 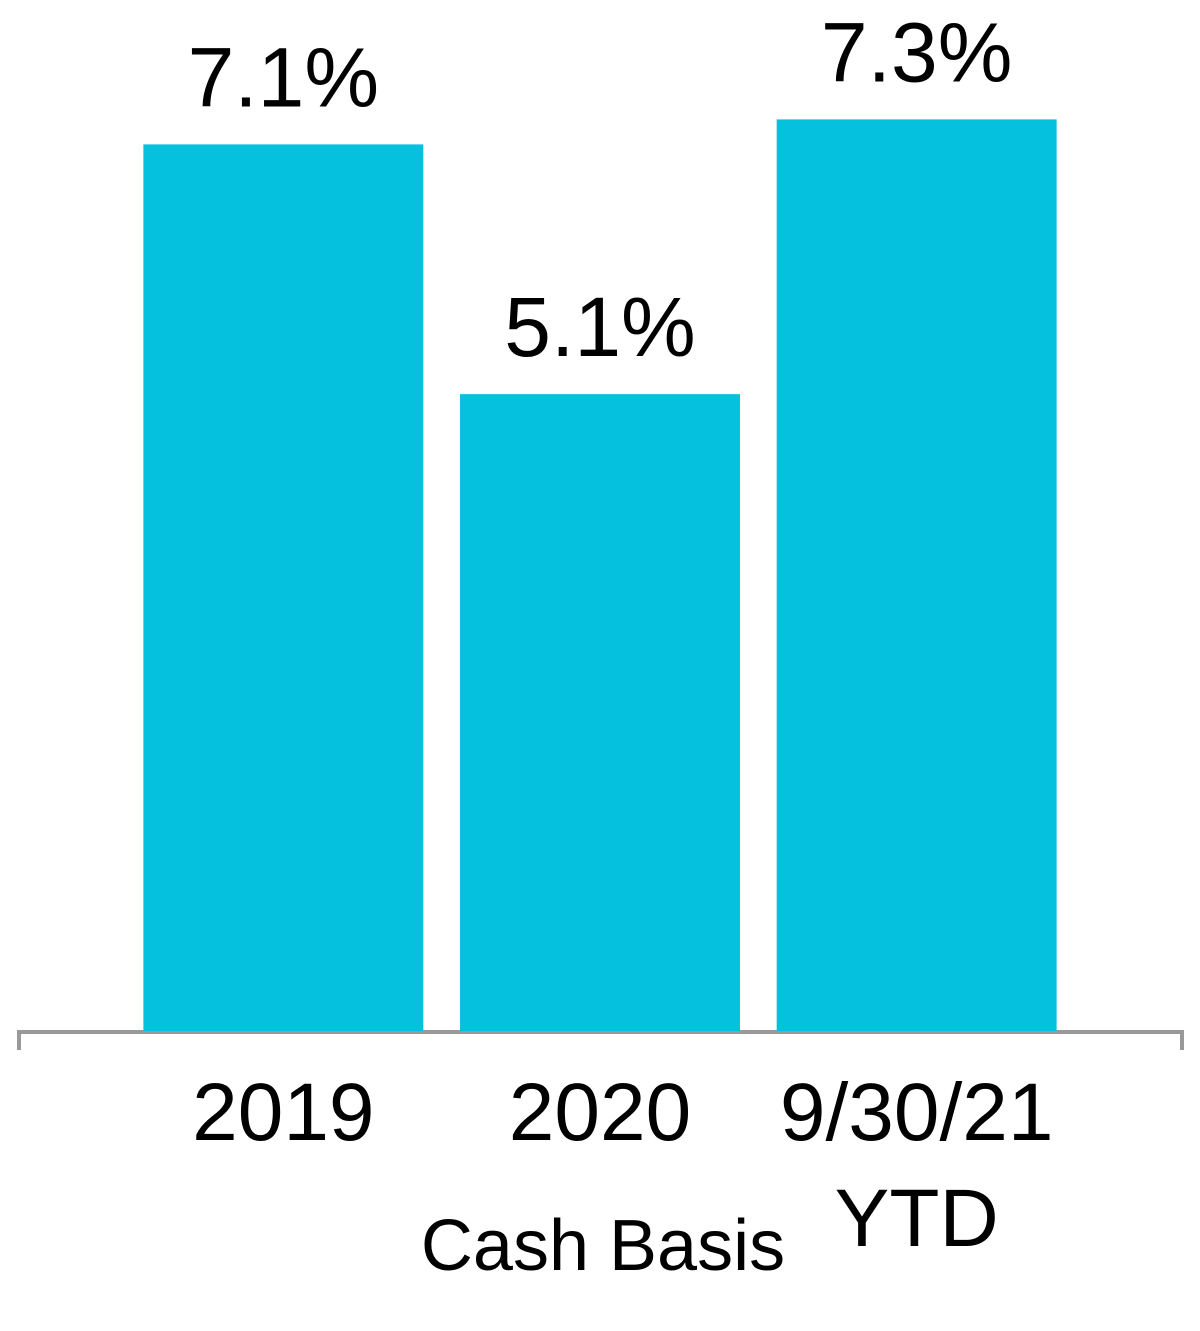 I want to click on x-tick-label: 2019, so click(x=283, y=1112).